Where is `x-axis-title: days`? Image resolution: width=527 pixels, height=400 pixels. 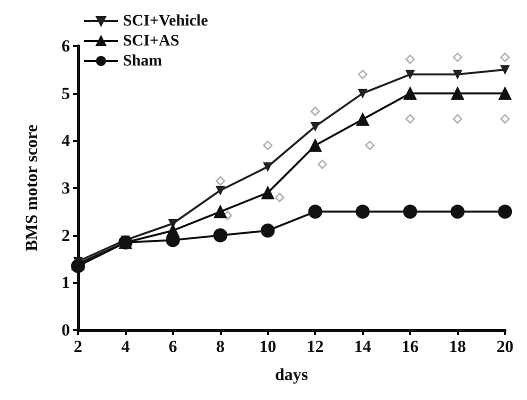
x-axis-title: days is located at coordinates (291, 374).